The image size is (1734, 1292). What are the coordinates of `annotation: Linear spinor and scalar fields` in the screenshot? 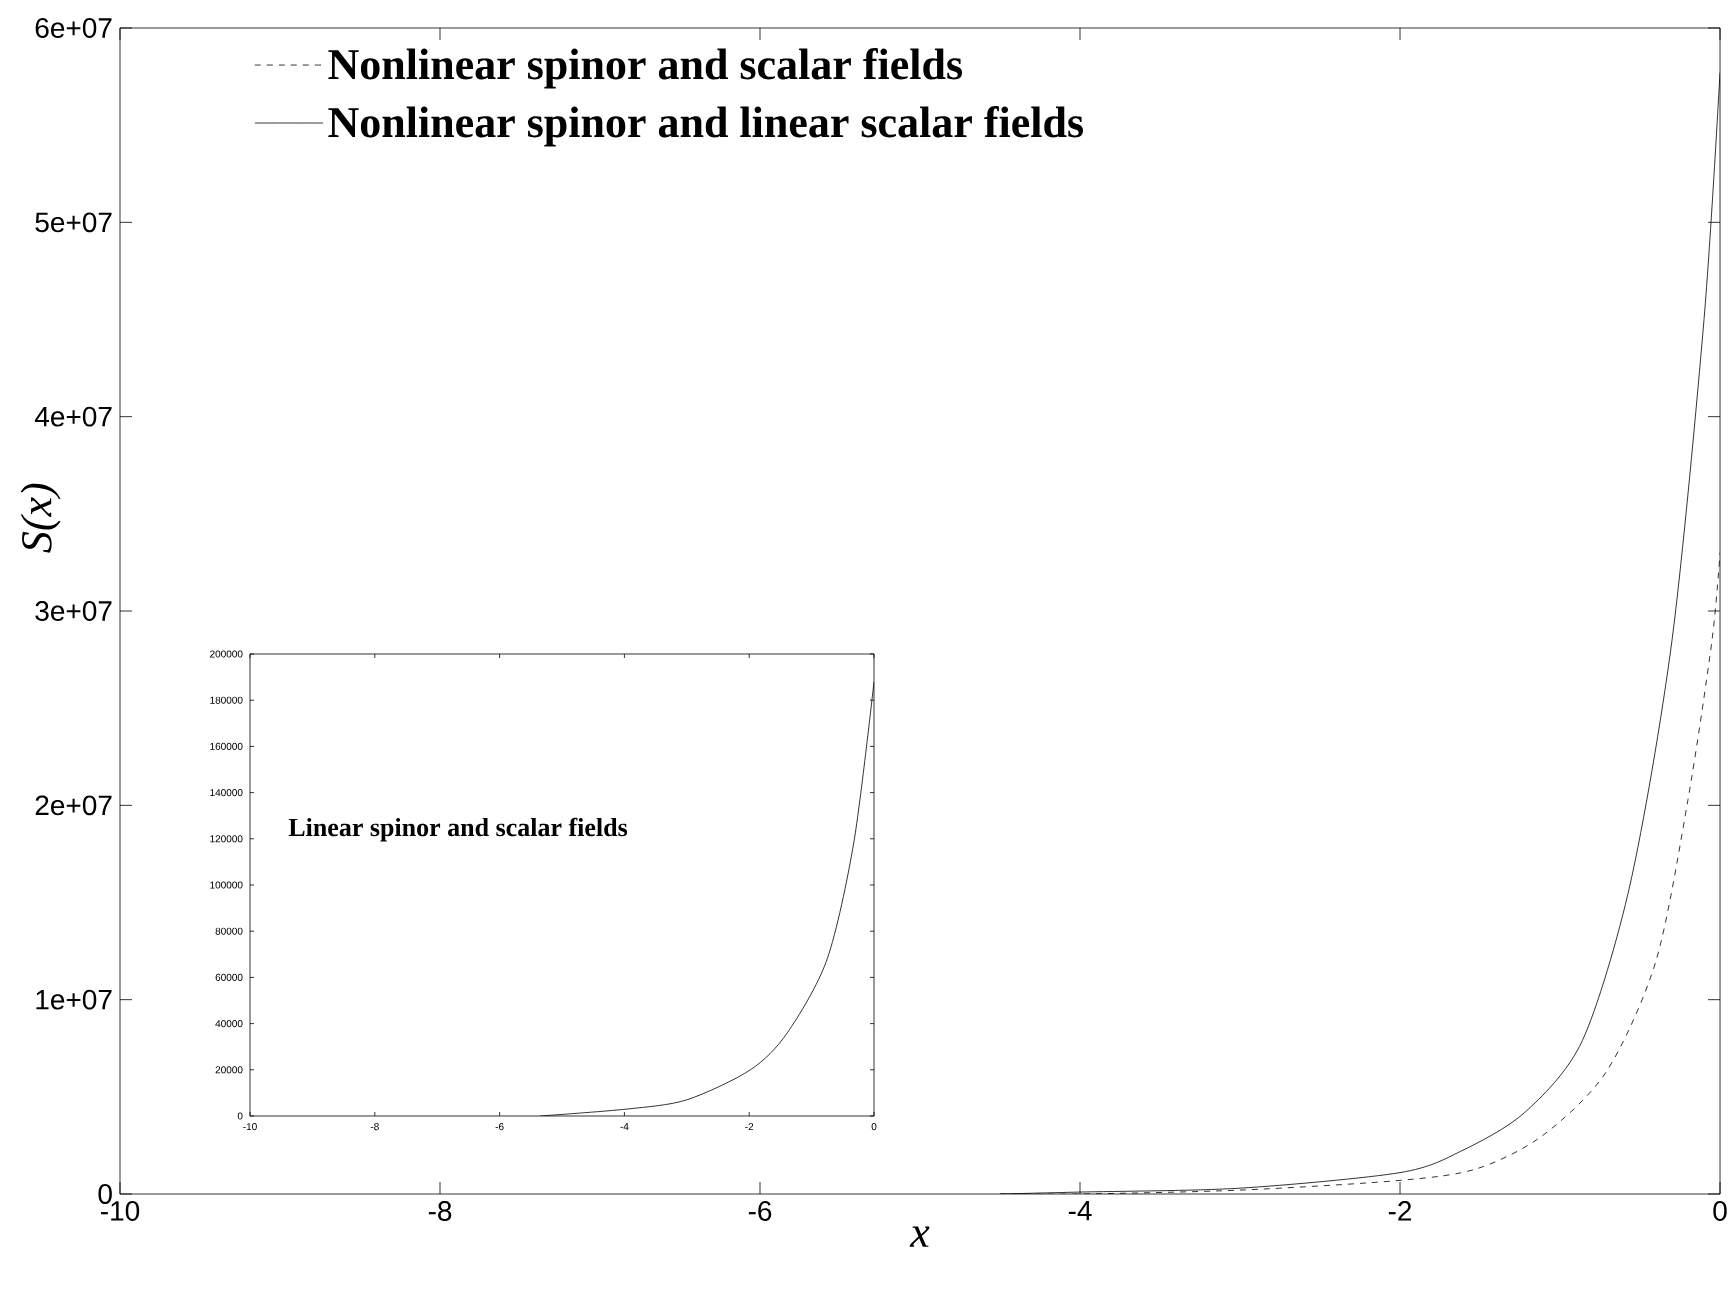 It's located at (458, 829).